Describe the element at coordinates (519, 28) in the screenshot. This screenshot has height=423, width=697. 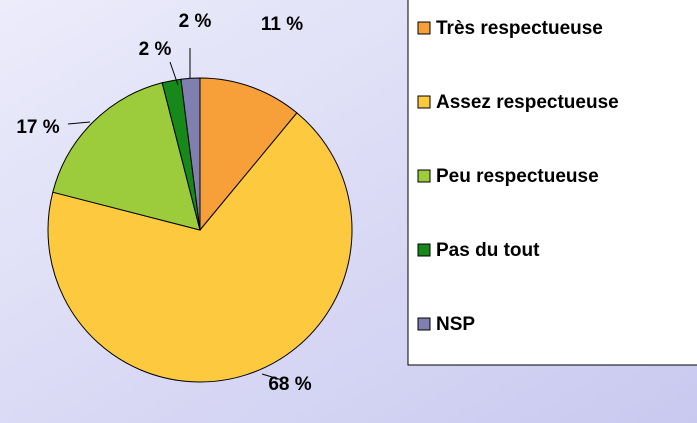
I see `legend-label: Très respectueuse` at that location.